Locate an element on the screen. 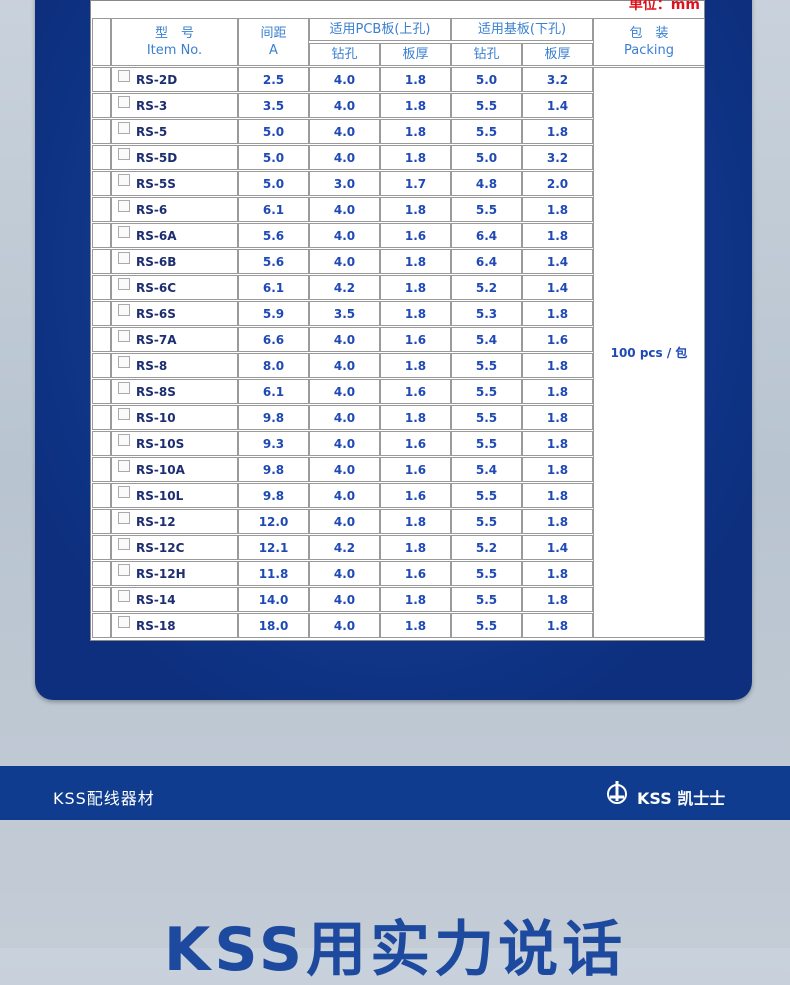 The width and height of the screenshot is (790, 985). header-pcb: 适用PCB板(上孔) is located at coordinates (380, 29).